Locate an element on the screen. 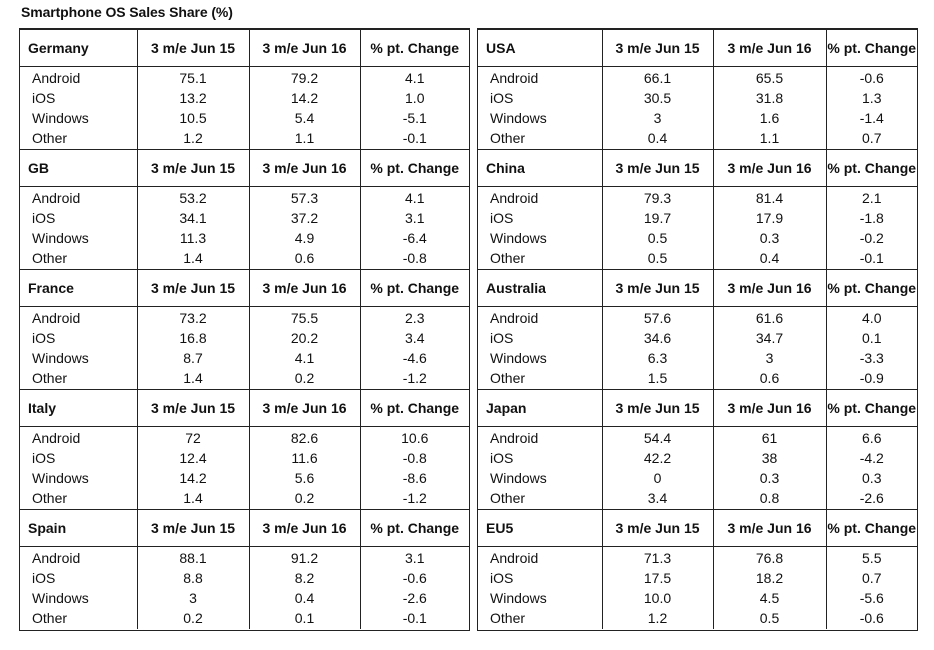 This screenshot has width=934, height=650. pt-change: 6.6 is located at coordinates (871, 437).